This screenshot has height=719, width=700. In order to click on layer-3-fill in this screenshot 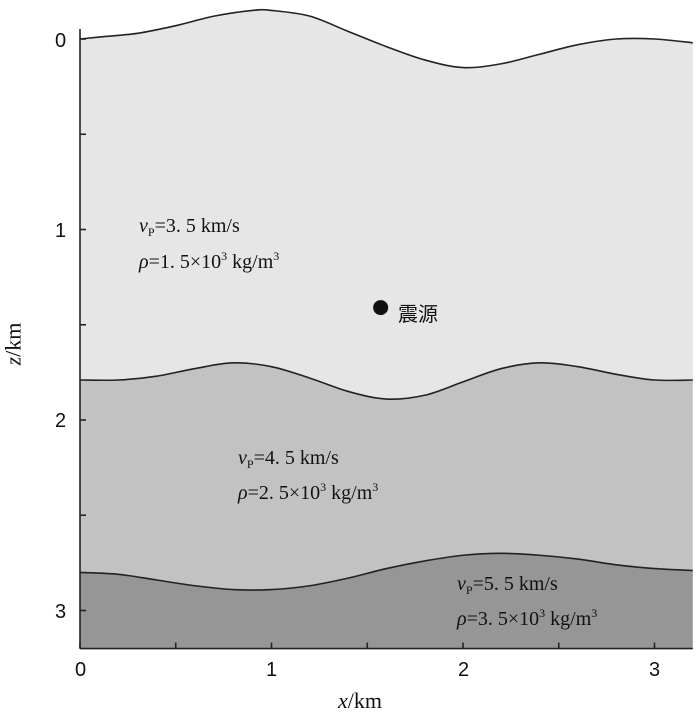, I will do `click(386, 601)`.